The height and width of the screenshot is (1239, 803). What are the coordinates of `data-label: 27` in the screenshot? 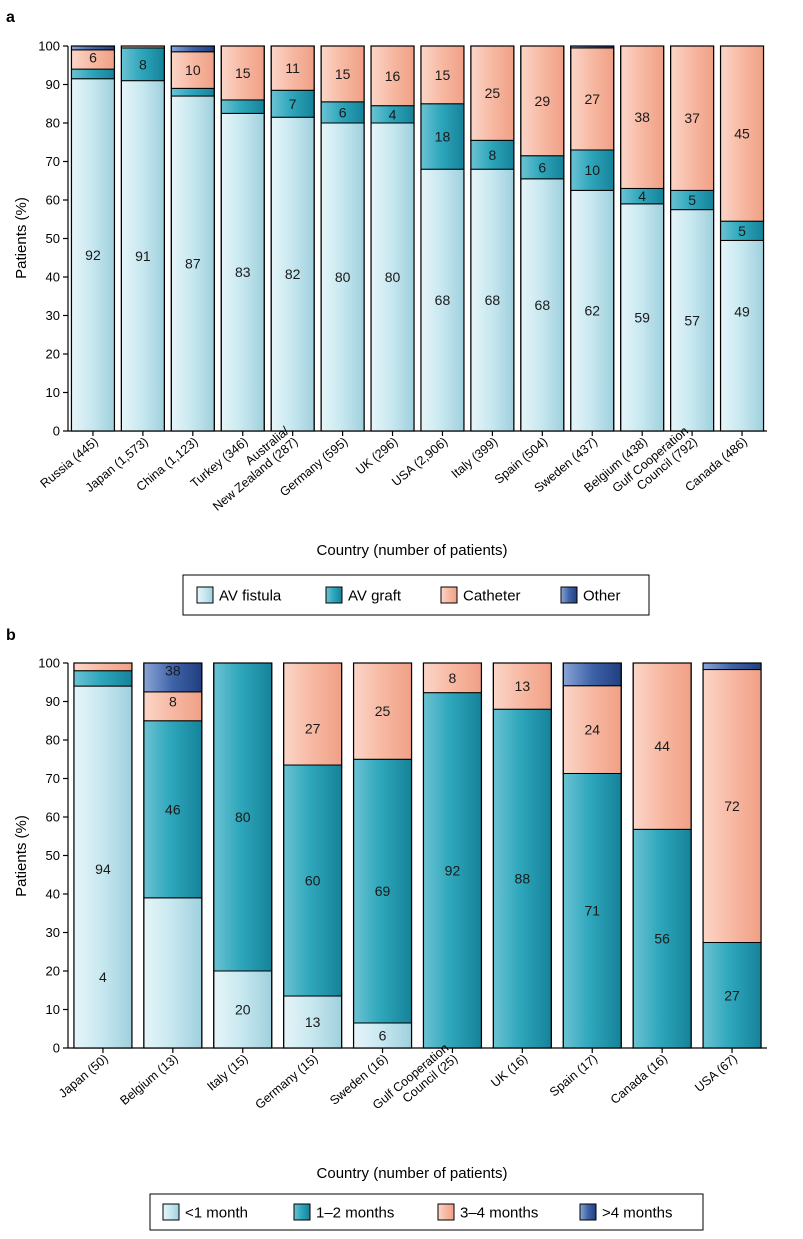 It's located at (313, 728).